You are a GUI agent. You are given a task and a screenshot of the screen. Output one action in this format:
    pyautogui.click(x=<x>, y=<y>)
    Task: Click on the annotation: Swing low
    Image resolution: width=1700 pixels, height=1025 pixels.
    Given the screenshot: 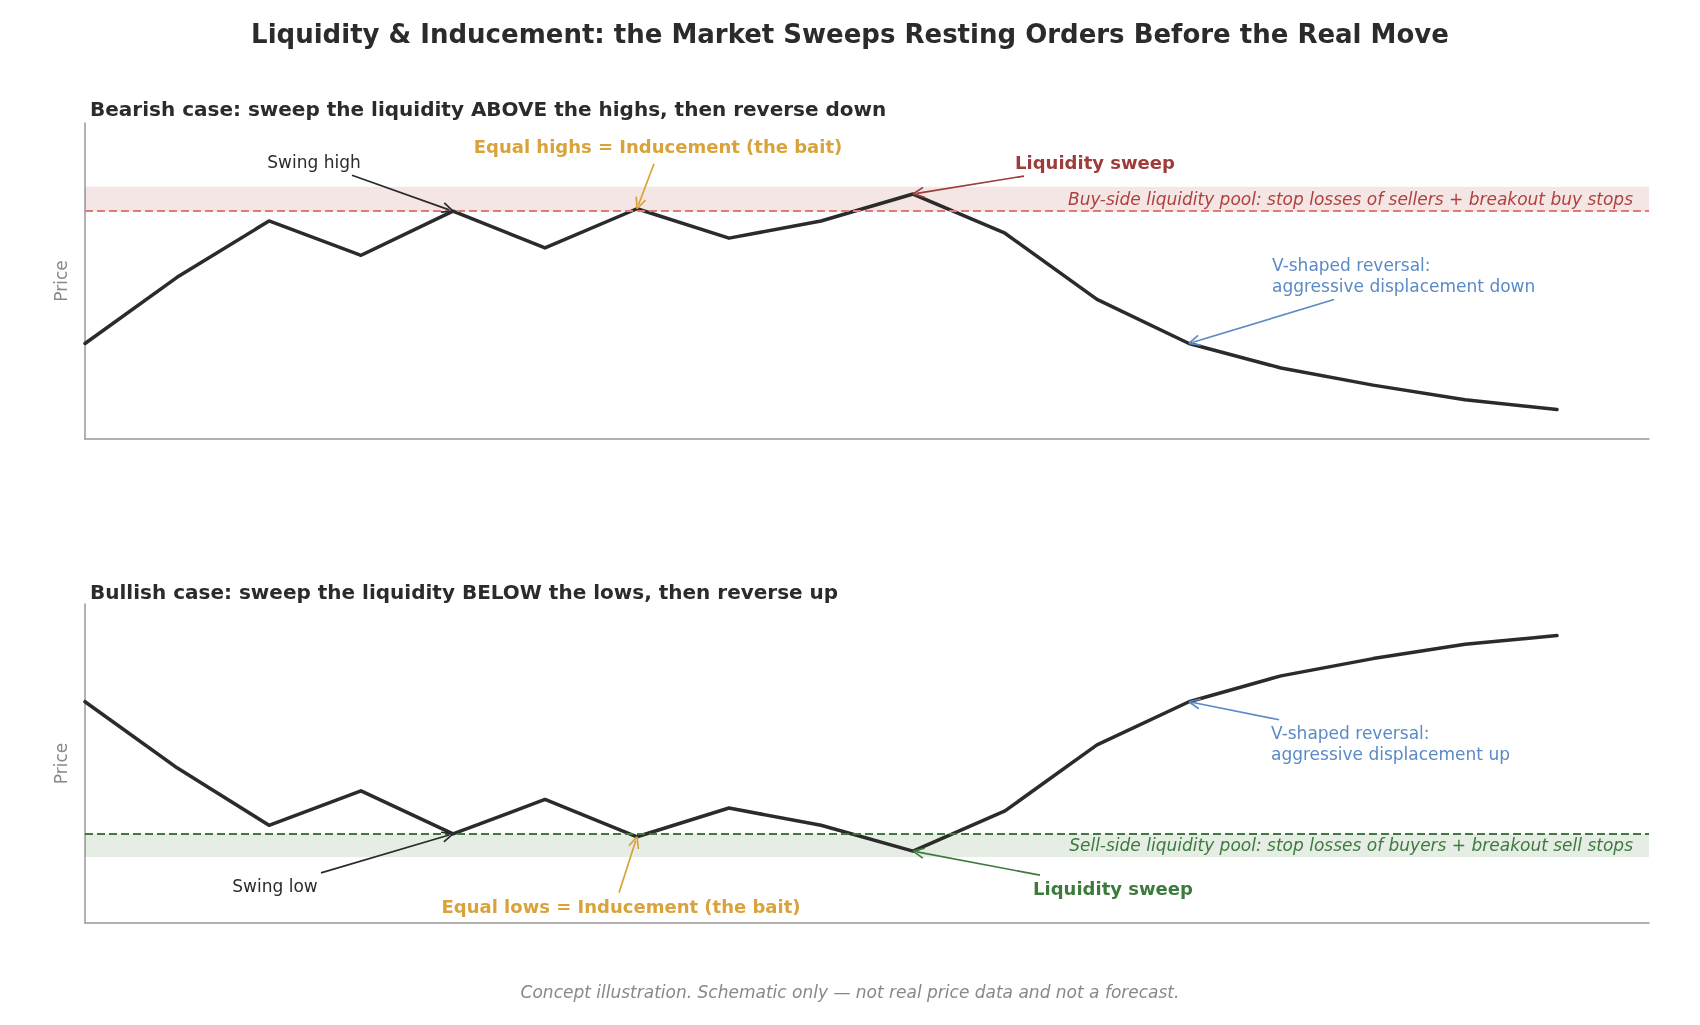 What is the action you would take?
    pyautogui.click(x=275, y=885)
    